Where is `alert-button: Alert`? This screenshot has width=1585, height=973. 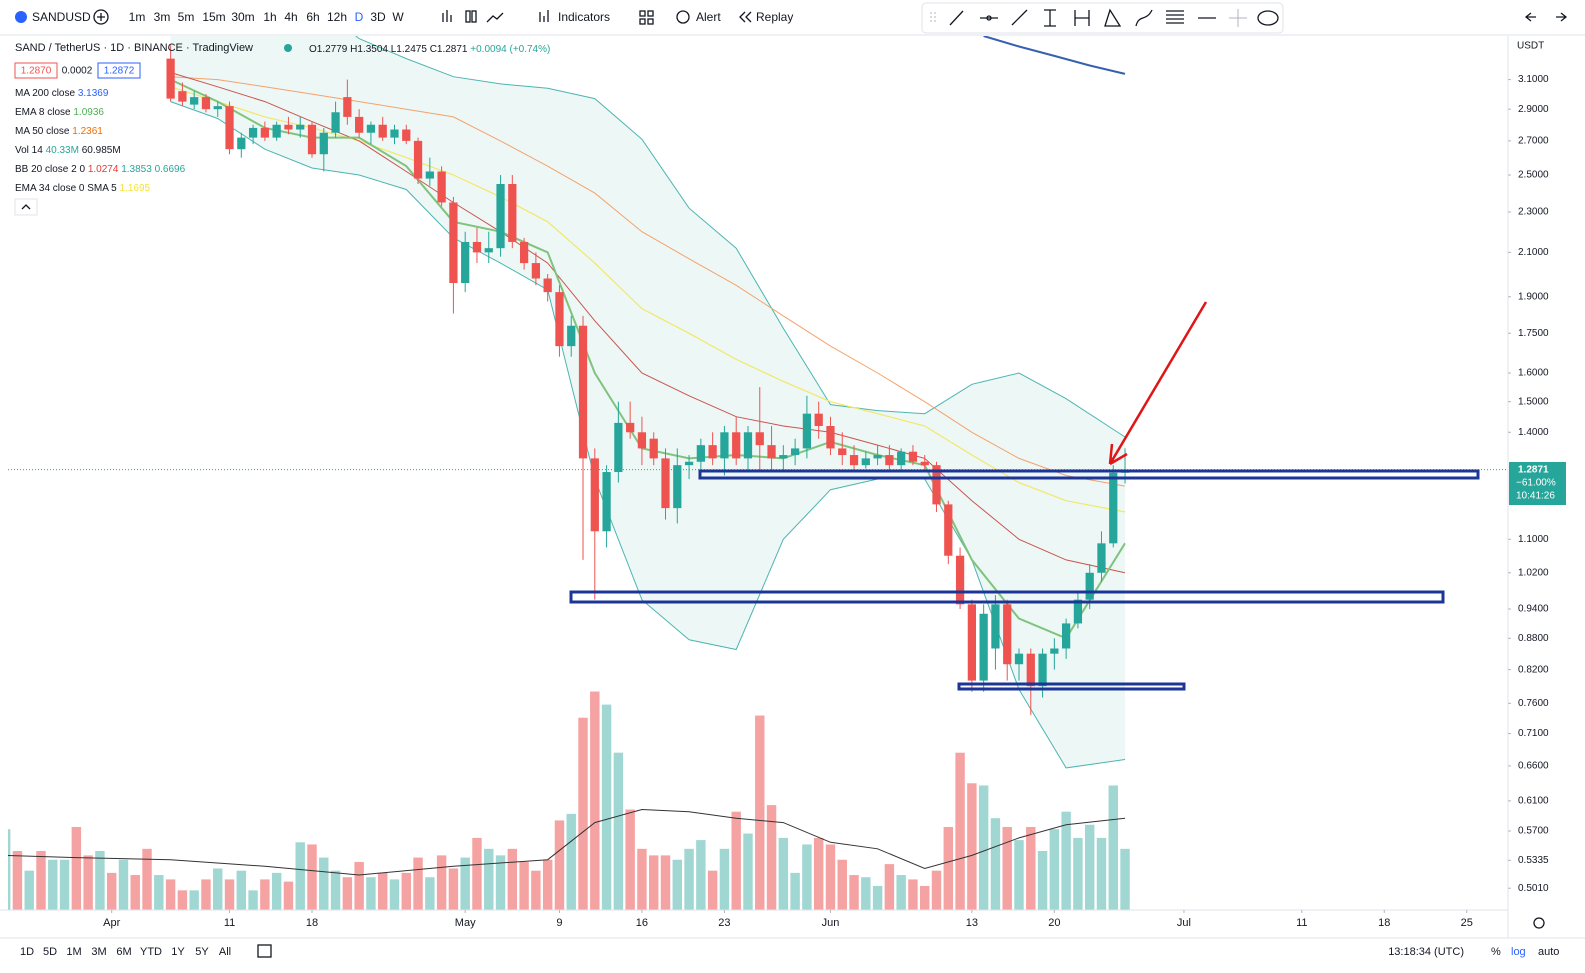
alert-button: Alert is located at coordinates (708, 17).